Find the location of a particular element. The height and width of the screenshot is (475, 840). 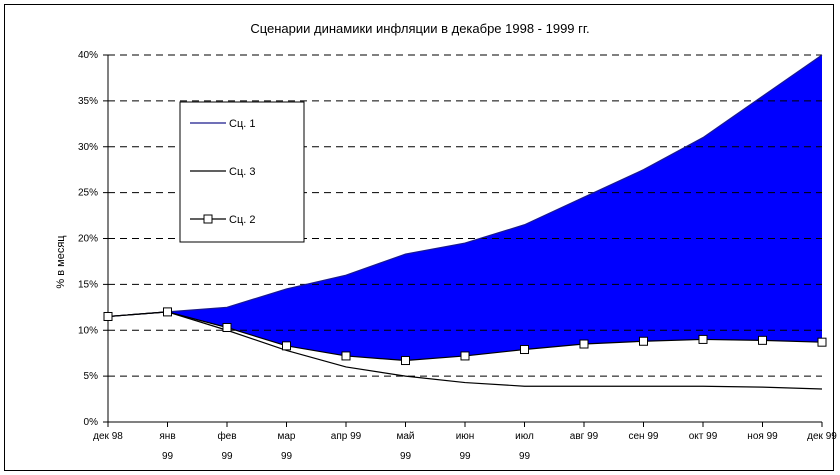

x-tick-label: июл is located at coordinates (524, 436).